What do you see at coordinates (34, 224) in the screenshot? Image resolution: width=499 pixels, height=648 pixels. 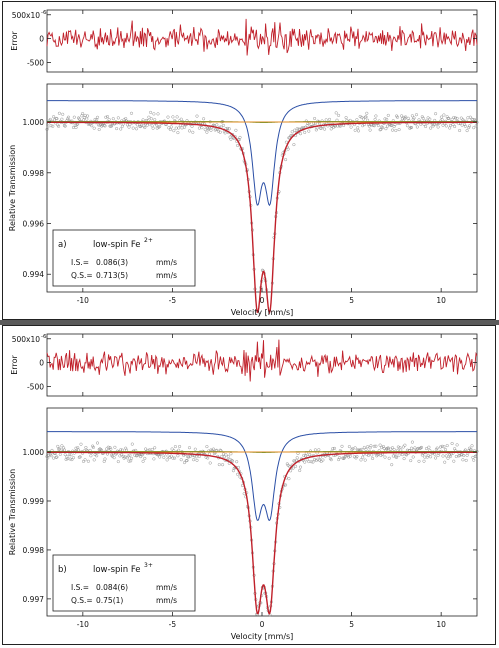 I see `main-y-tick-label: 0.996` at bounding box center [34, 224].